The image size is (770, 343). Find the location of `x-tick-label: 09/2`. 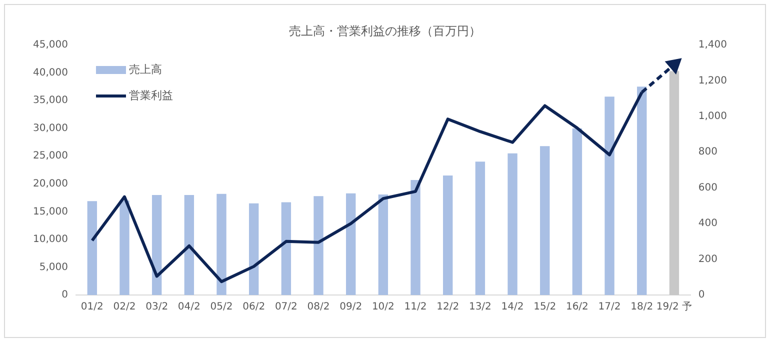

x-tick-label: 09/2 is located at coordinates (351, 307).